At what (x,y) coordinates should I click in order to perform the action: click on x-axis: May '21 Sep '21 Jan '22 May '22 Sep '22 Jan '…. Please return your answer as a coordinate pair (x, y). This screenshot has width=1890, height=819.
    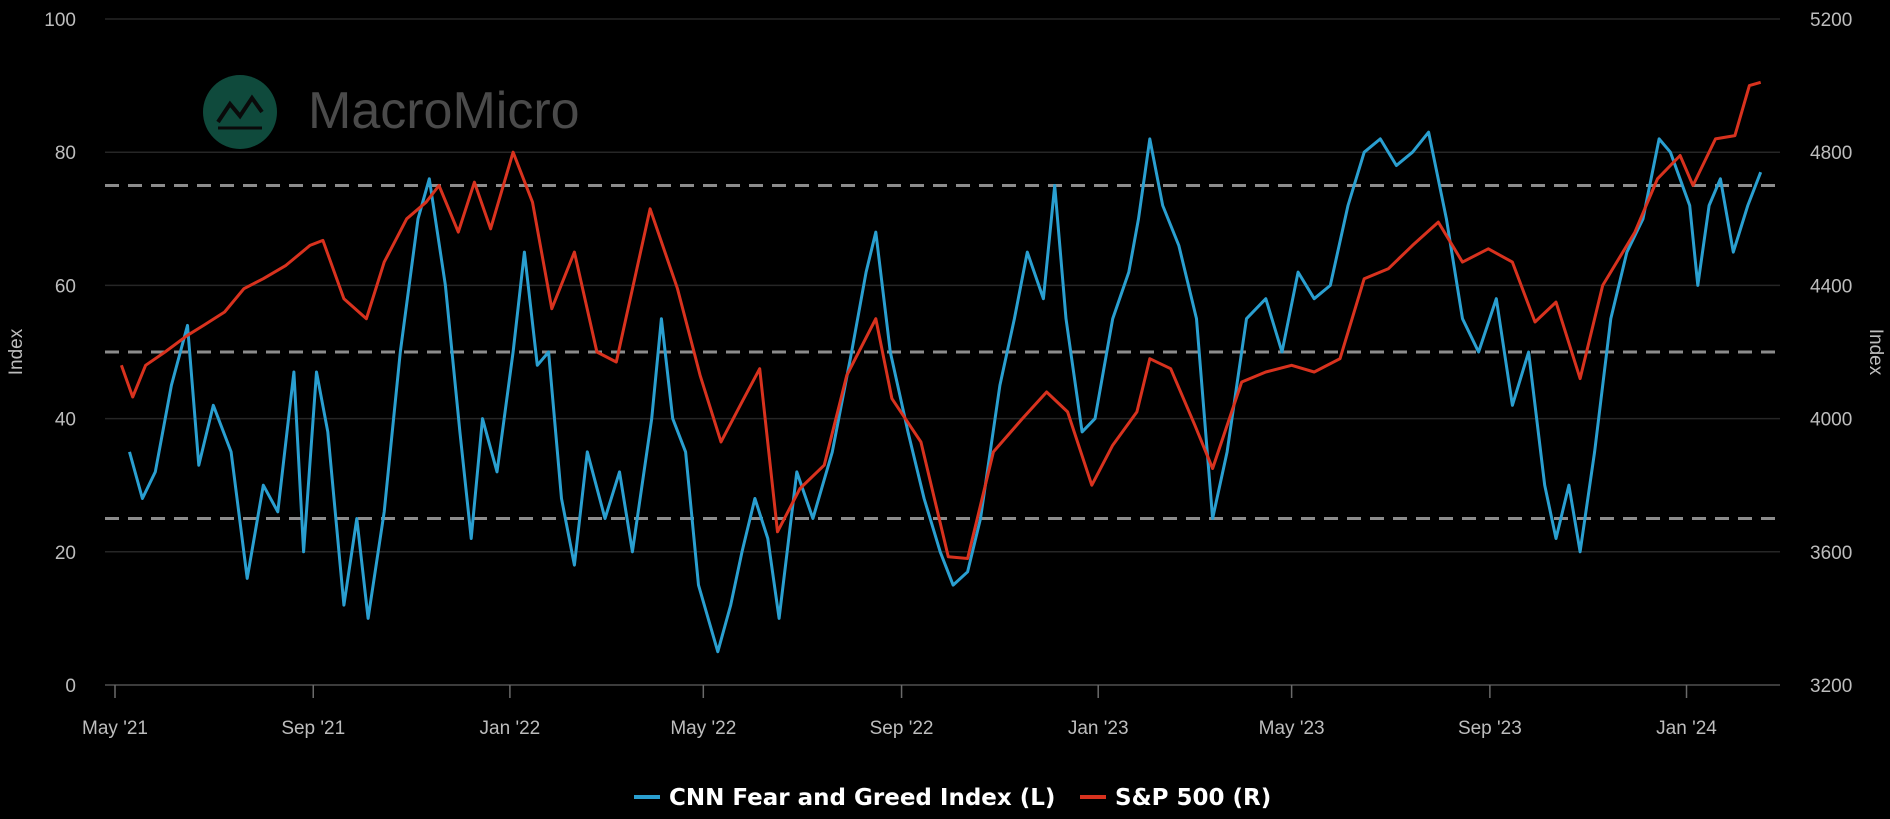
    Looking at the image, I should click on (931, 711).